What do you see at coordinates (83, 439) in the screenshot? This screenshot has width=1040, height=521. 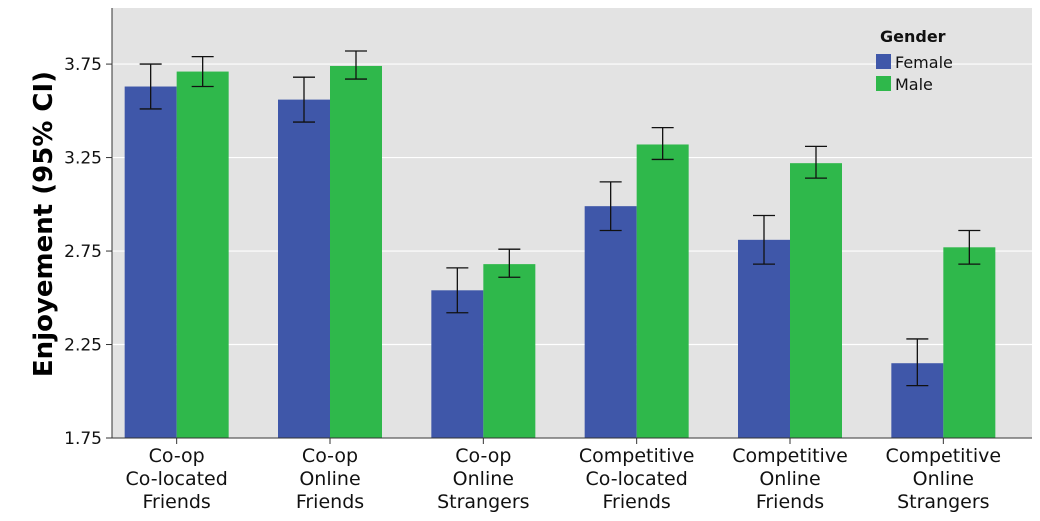 I see `y-tick-label: 1.75` at bounding box center [83, 439].